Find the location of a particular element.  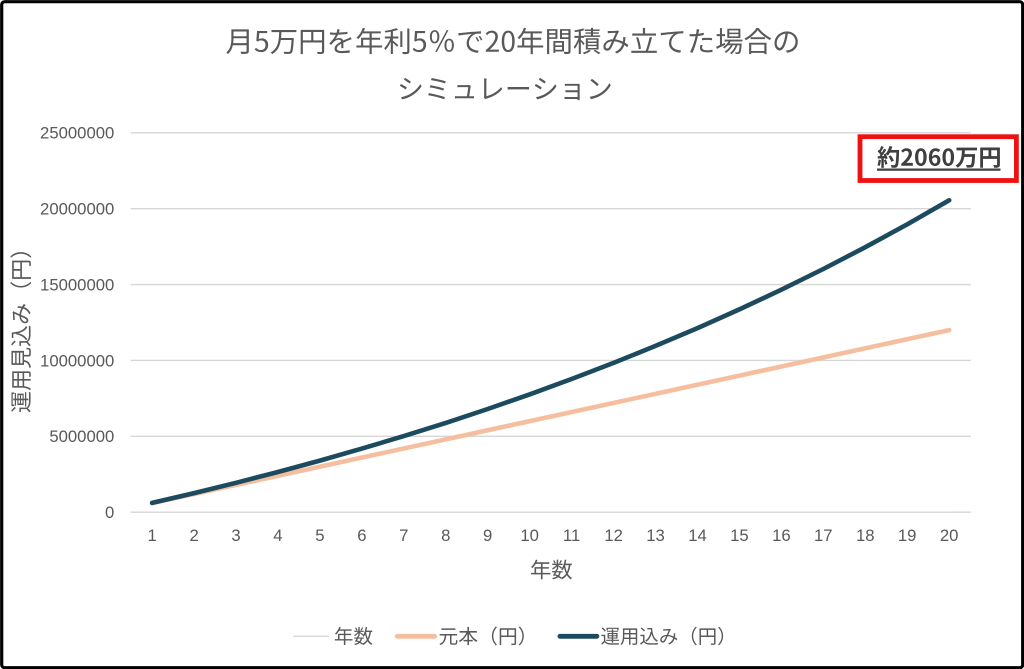

svg-text: 16 is located at coordinates (781, 535).